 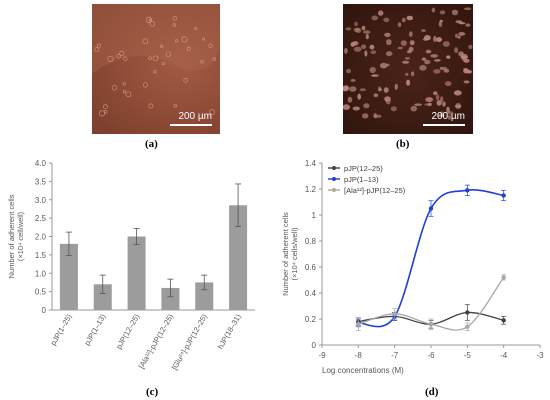 I want to click on y-axis-label-line1: Number of adherent cells, so click(x=285, y=254).